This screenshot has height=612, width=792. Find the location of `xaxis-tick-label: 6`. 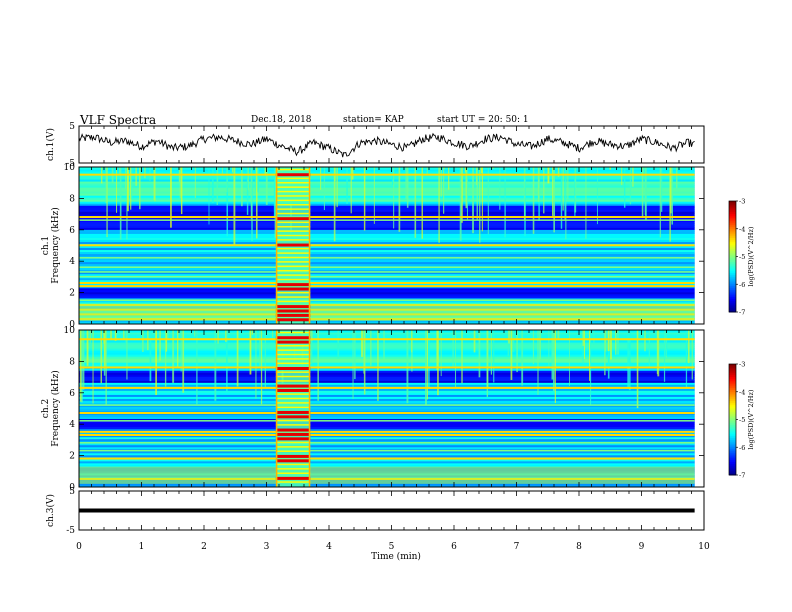

xaxis-tick-label: 6 is located at coordinates (454, 547).